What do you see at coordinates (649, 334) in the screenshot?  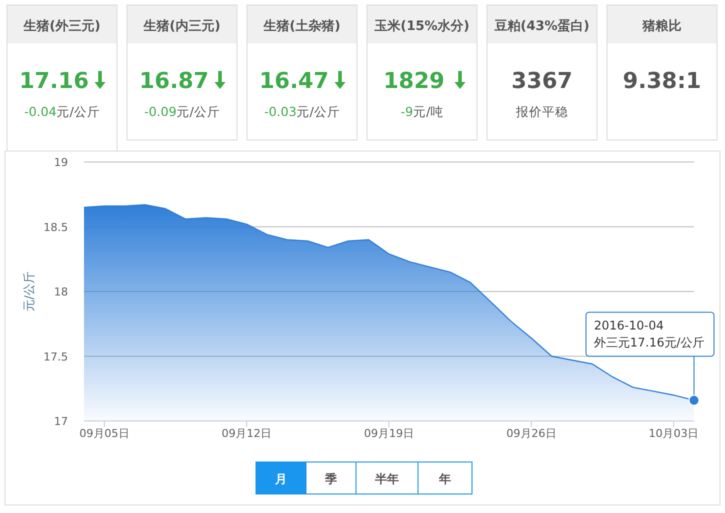 I see `annotation: 2016-10-04 外三元17.16元/公斤` at bounding box center [649, 334].